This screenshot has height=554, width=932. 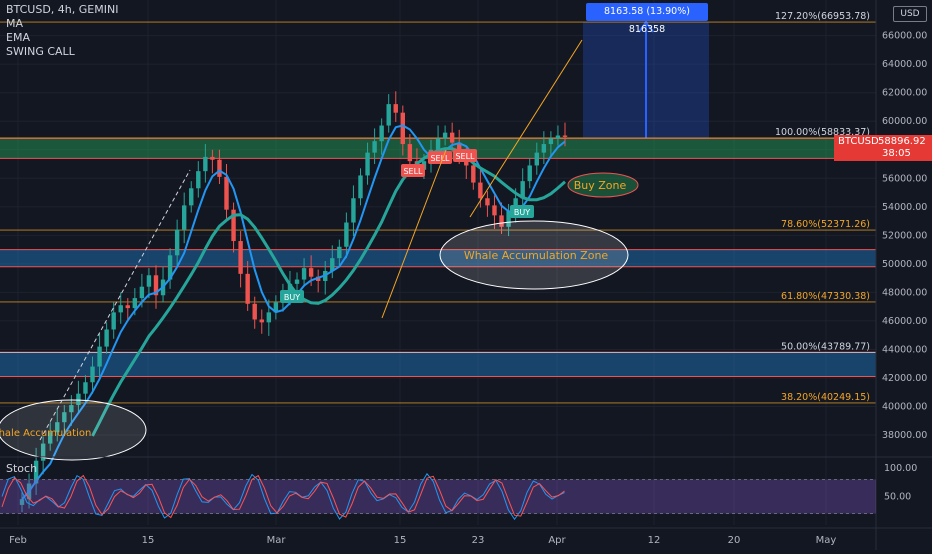 I want to click on time-axis-tick: 12, so click(x=654, y=540).